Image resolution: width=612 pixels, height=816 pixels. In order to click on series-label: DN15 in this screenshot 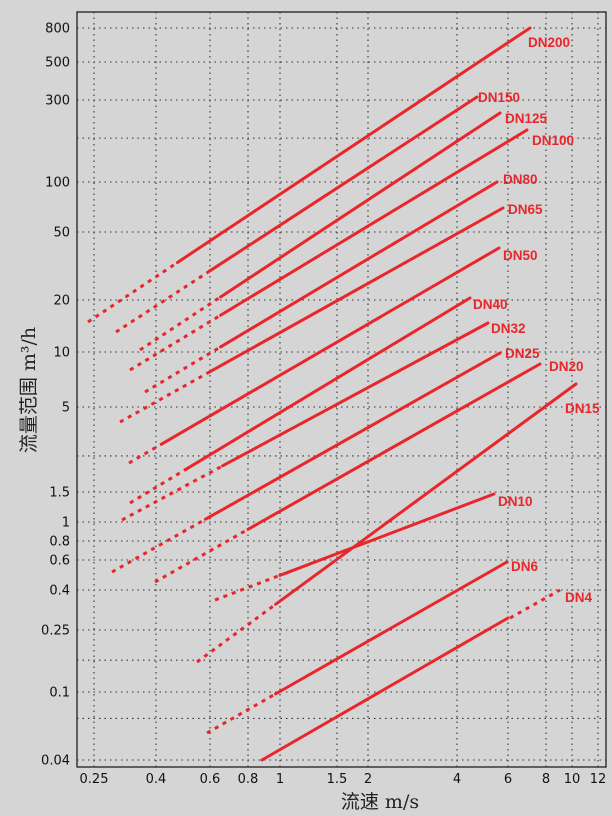, I will do `click(582, 408)`.